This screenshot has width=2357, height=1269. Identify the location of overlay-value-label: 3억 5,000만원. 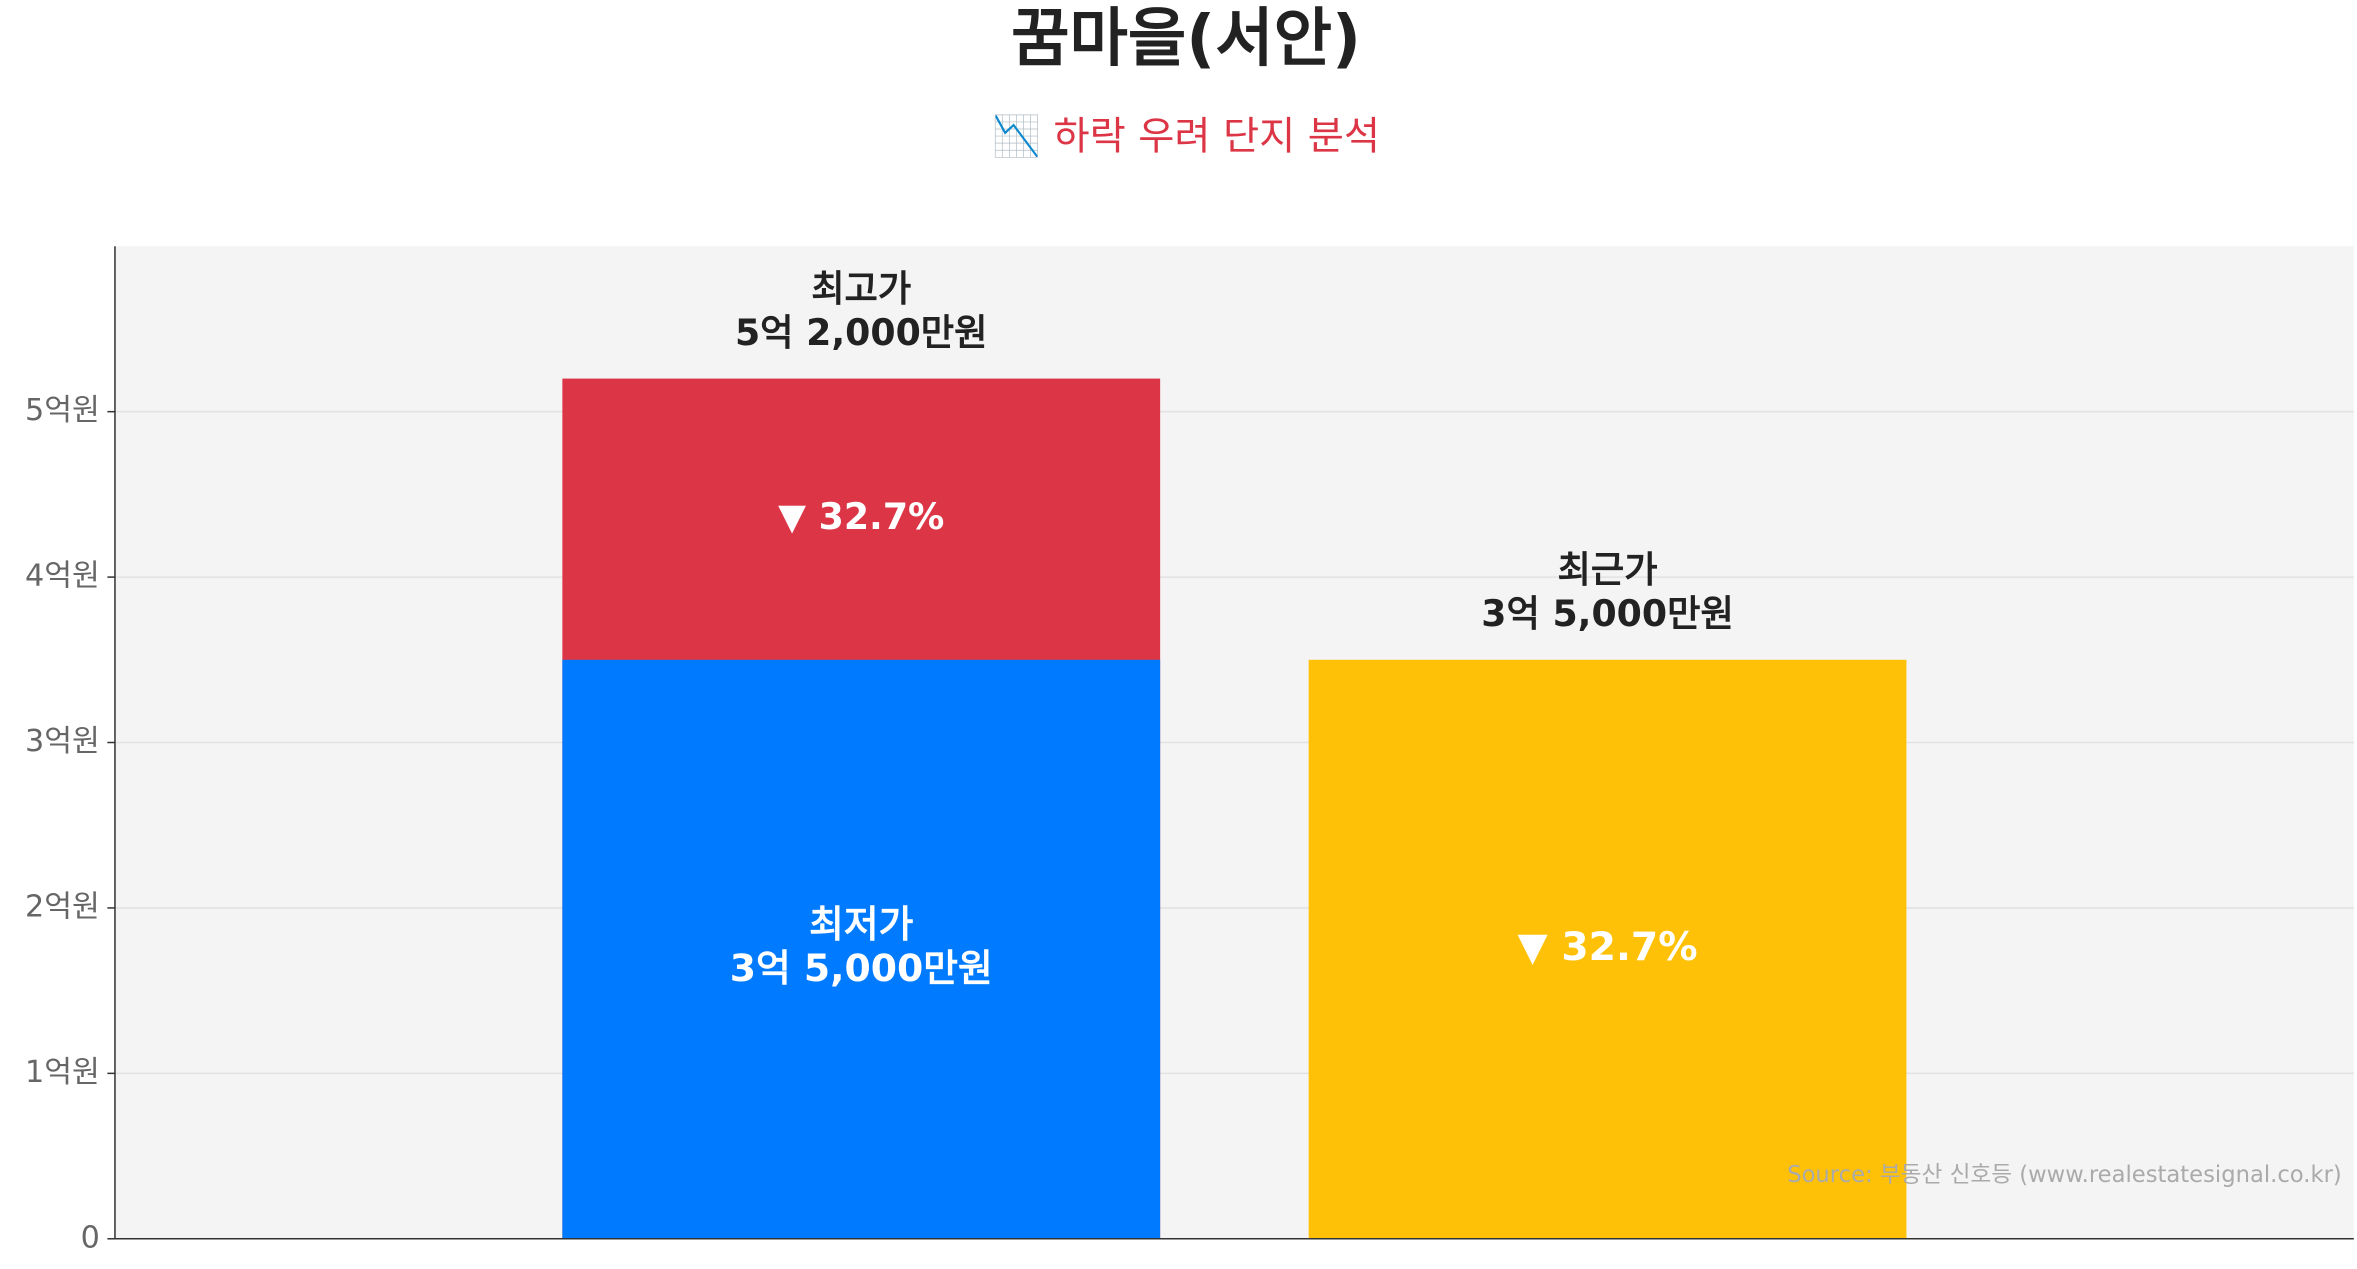
(861, 968).